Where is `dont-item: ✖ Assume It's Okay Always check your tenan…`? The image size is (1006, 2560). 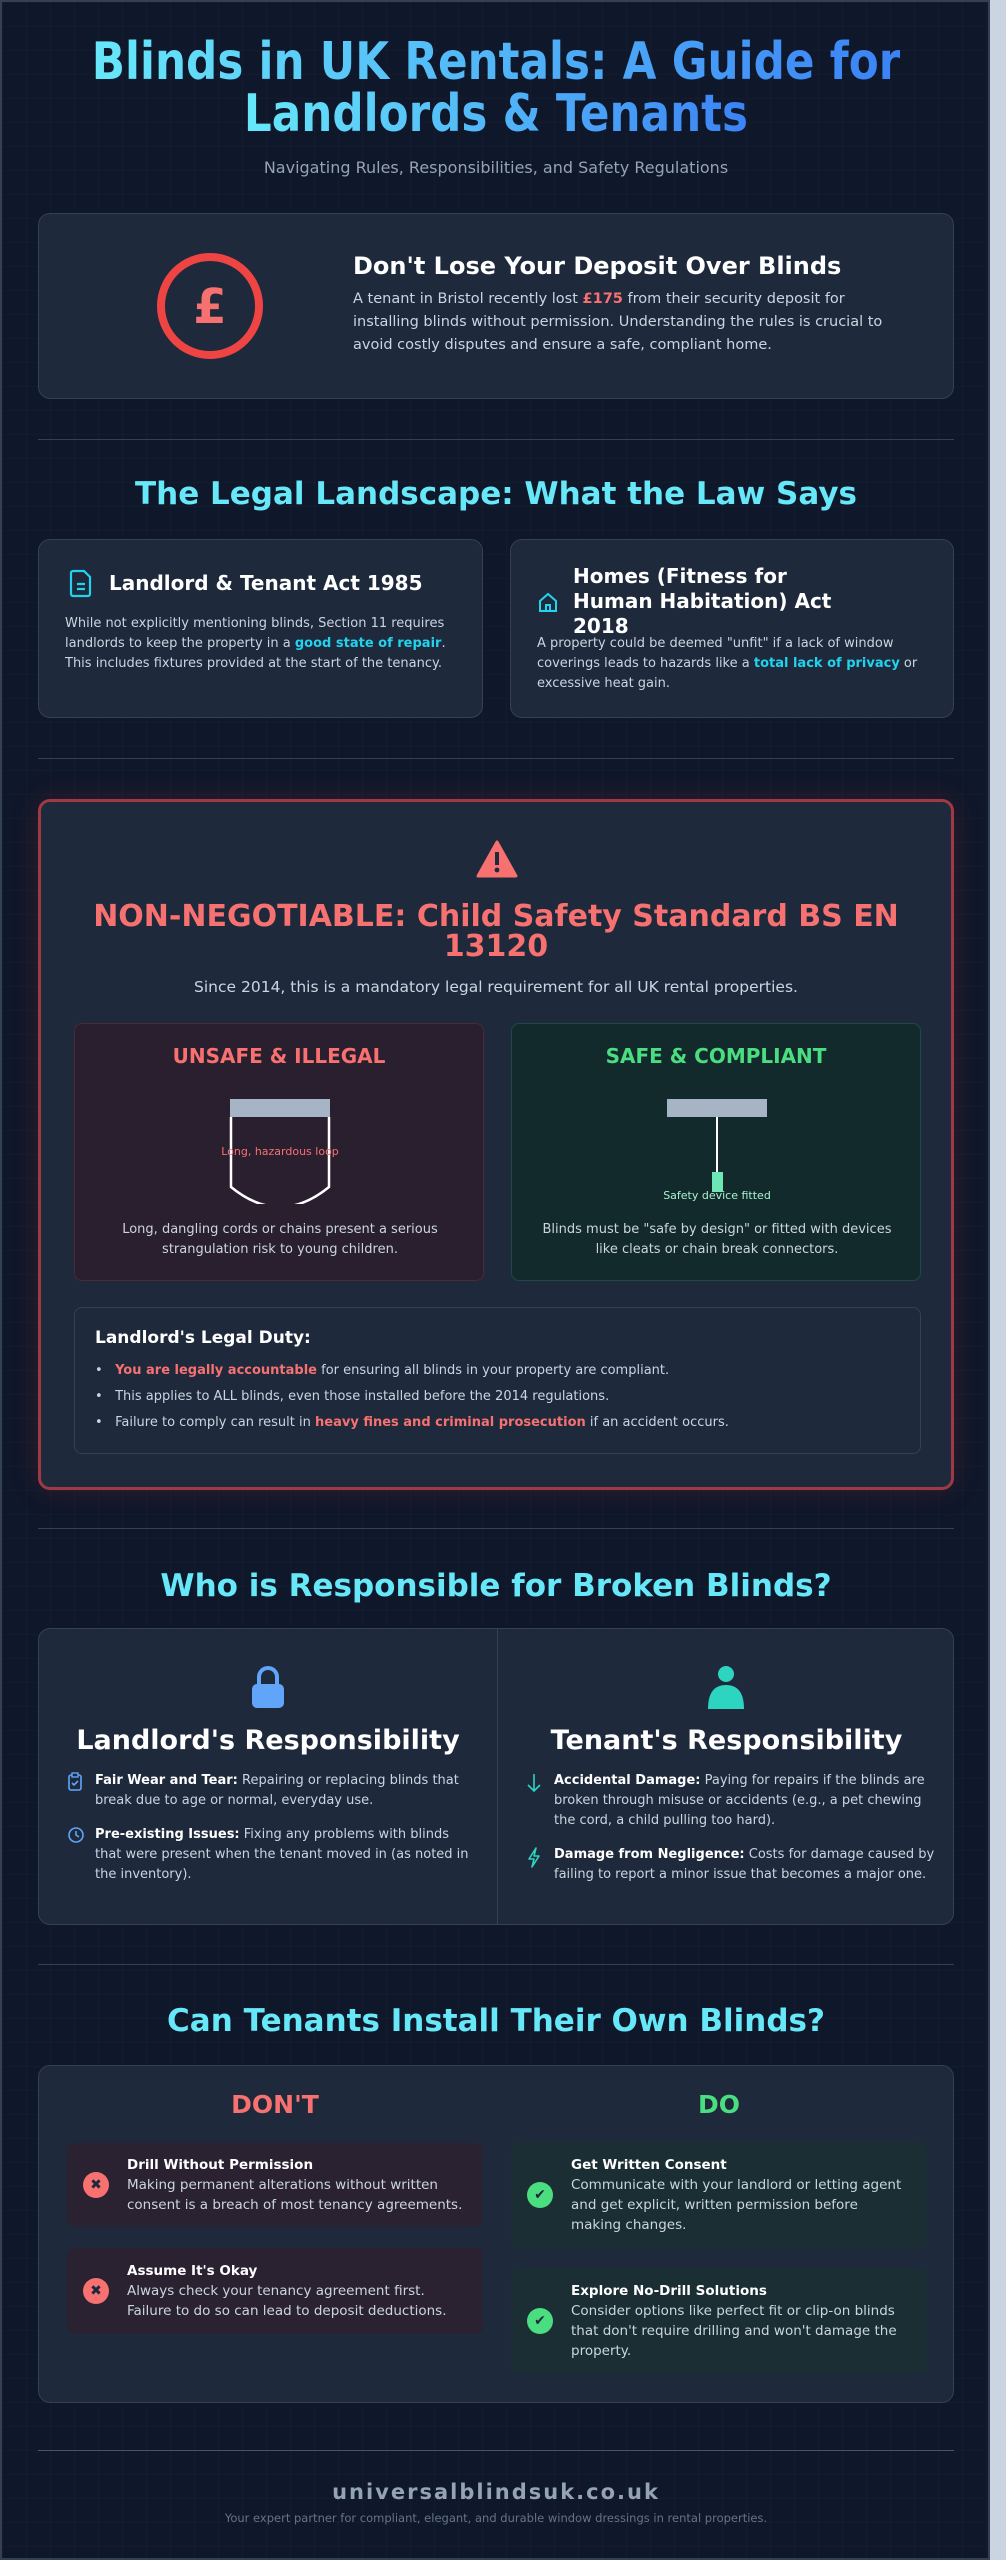
dont-item: ✖ Assume It's Okay Always check your tenan… is located at coordinates (275, 2291).